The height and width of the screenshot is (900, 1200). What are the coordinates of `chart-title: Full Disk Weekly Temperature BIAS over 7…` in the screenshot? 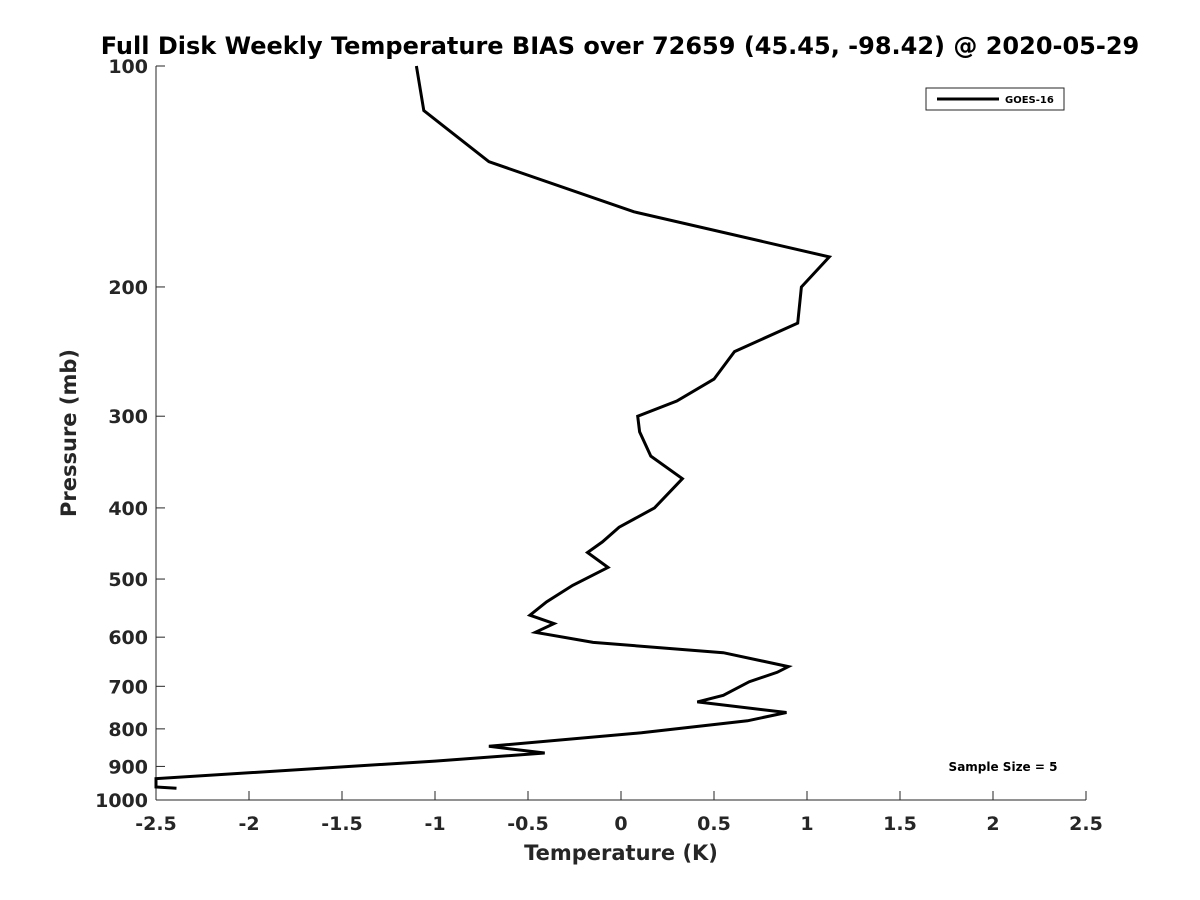 It's located at (620, 46).